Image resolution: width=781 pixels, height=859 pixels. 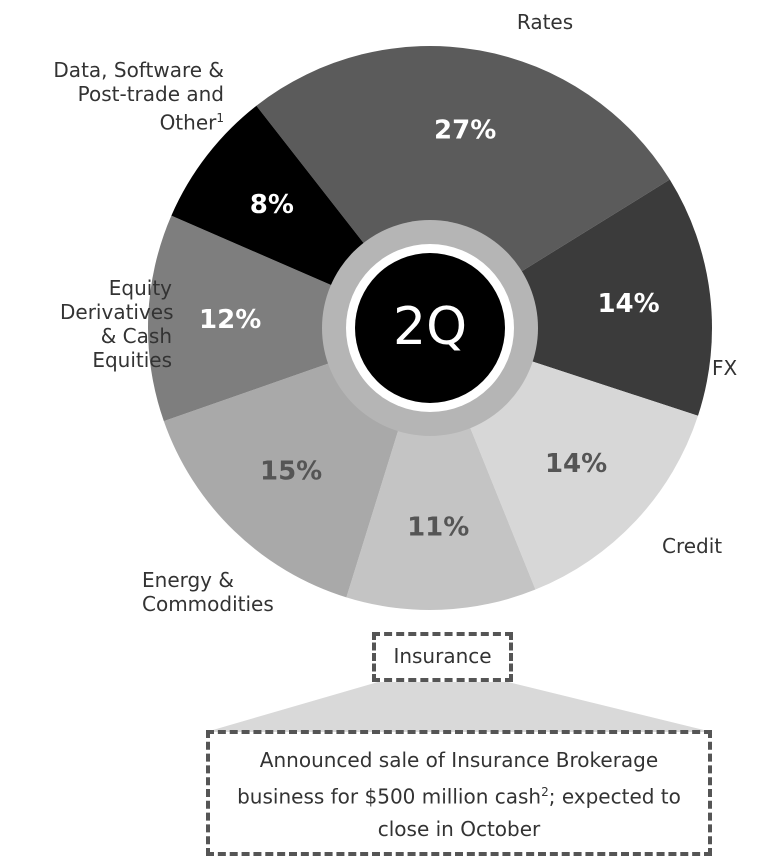 I want to click on note-text: ; expected to close in October, so click(x=529, y=812).